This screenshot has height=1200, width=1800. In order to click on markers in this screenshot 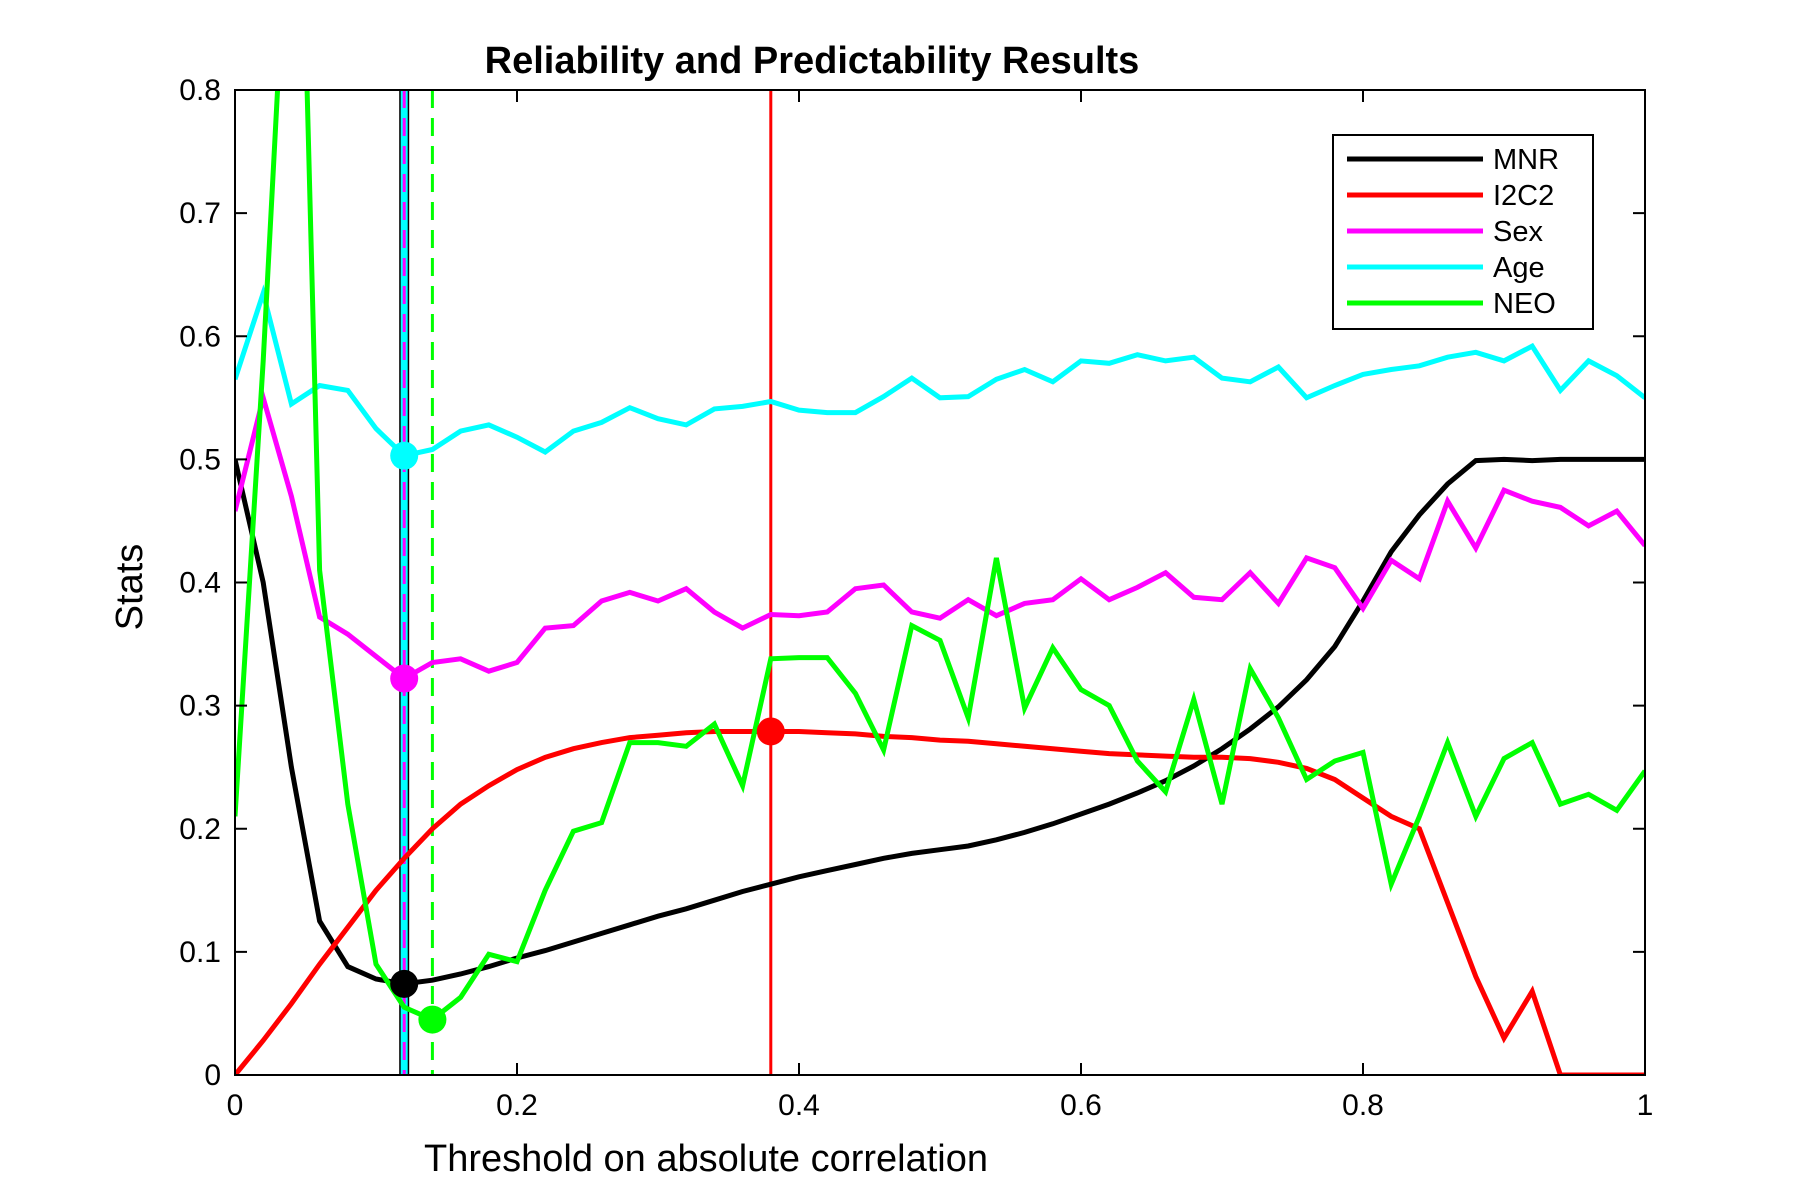, I will do `click(587, 737)`.